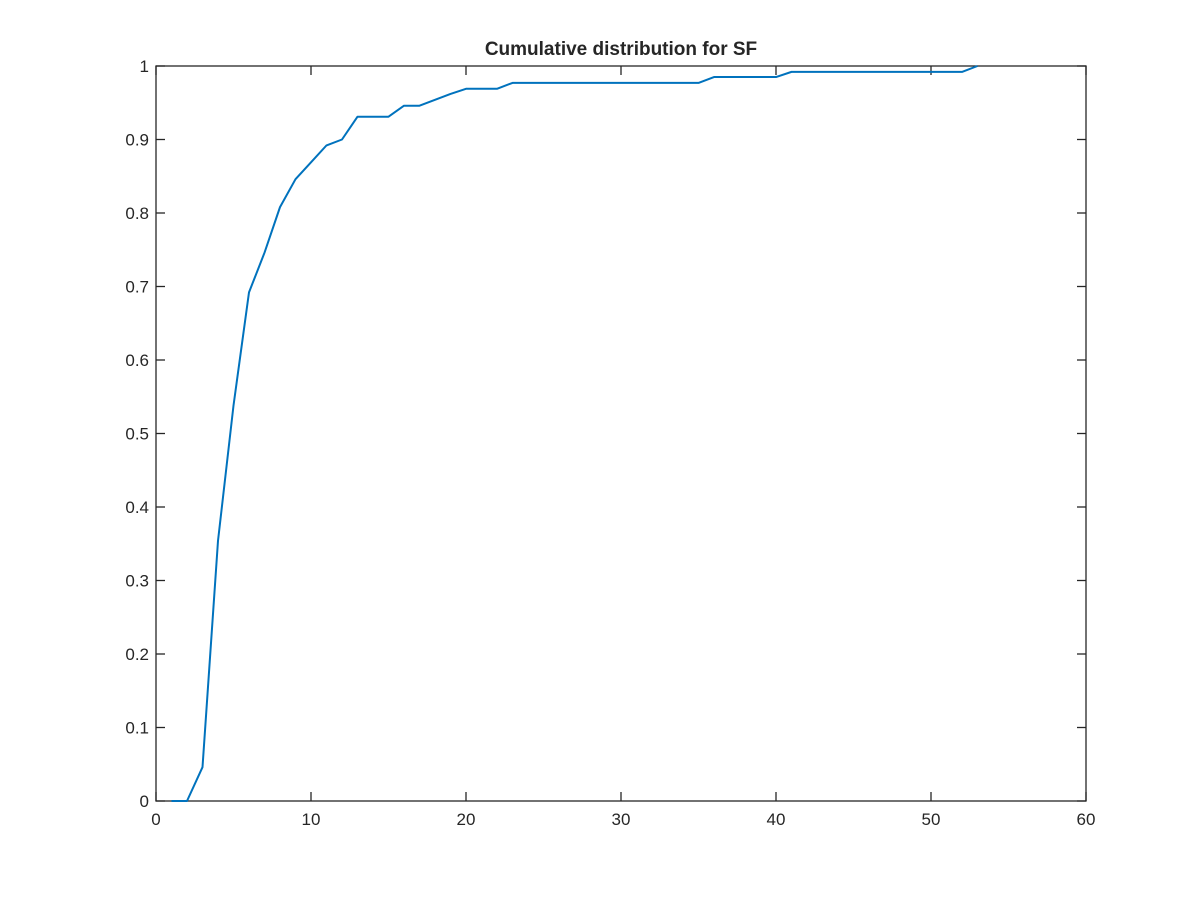 This screenshot has width=1200, height=905. Describe the element at coordinates (137, 654) in the screenshot. I see `y-tick-label: 0.2` at that location.